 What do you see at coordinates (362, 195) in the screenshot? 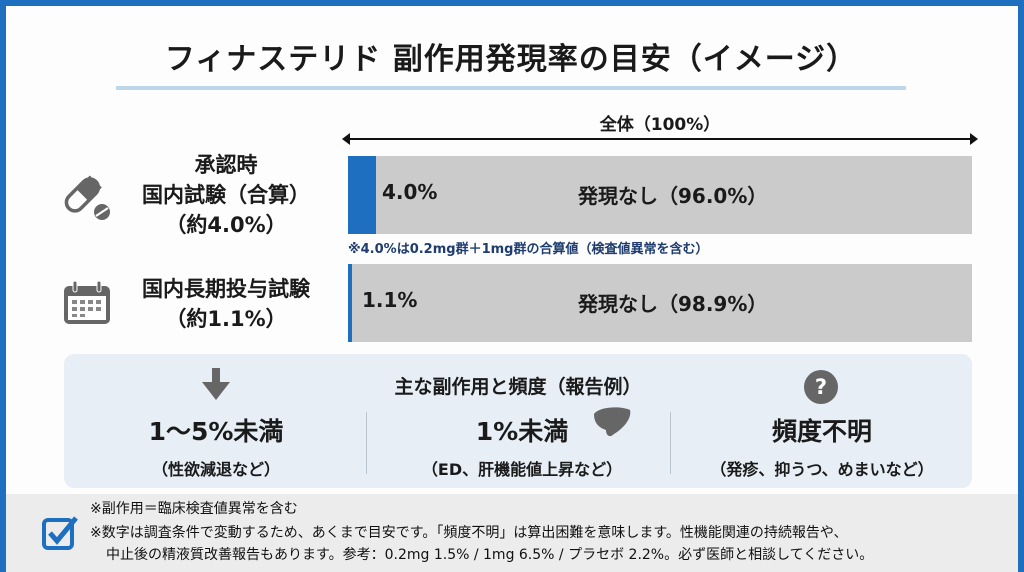
I see `row1-bar-fill` at bounding box center [362, 195].